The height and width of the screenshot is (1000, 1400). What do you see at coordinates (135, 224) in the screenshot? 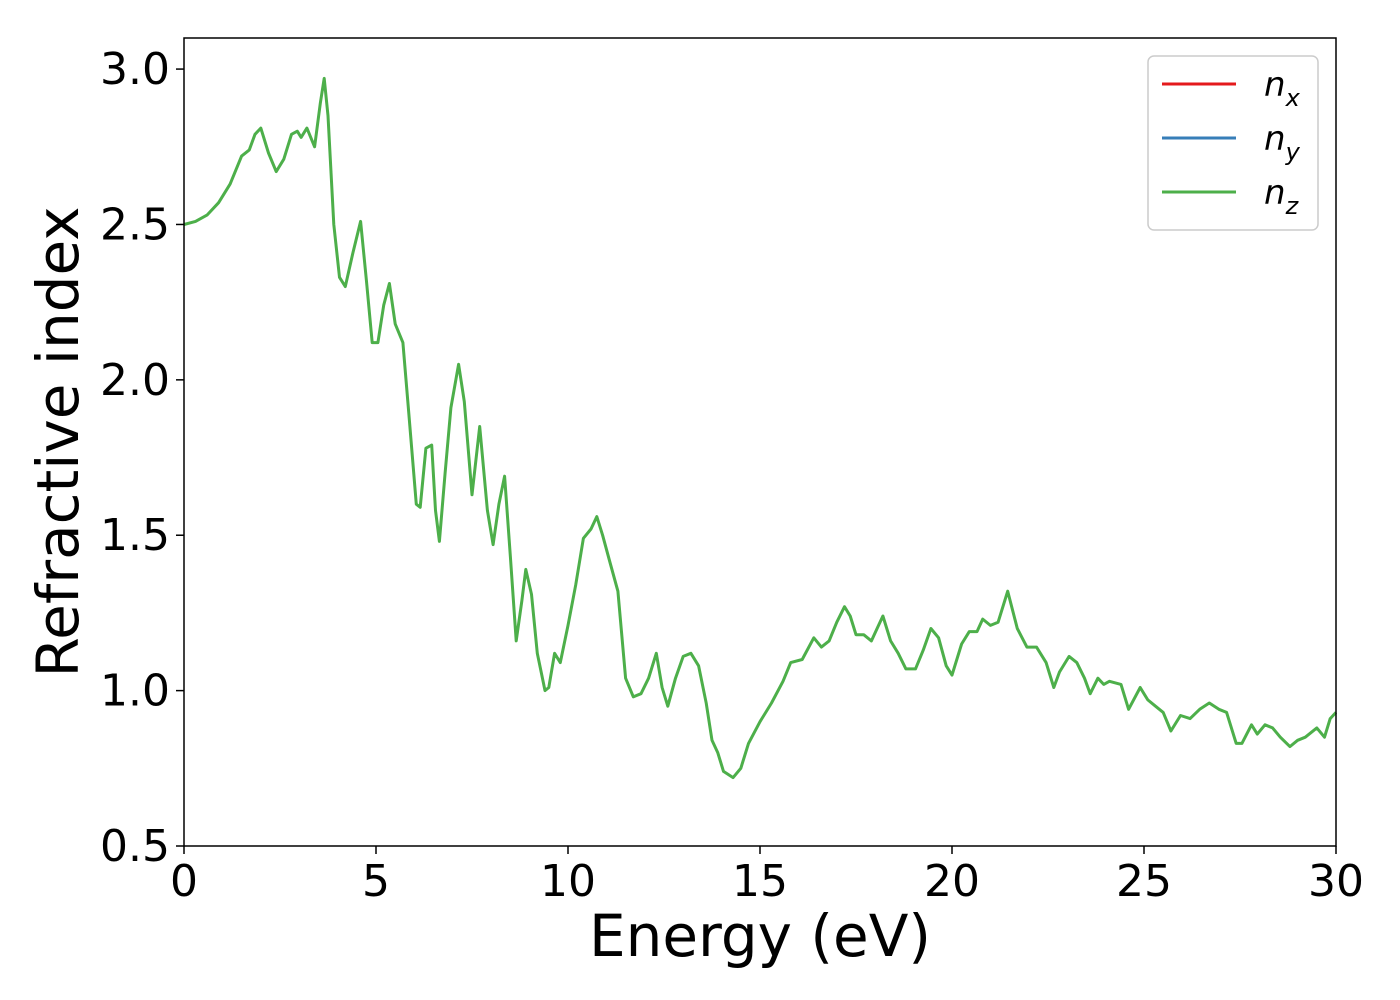
I see `y-tick-label: 2.5` at bounding box center [135, 224].